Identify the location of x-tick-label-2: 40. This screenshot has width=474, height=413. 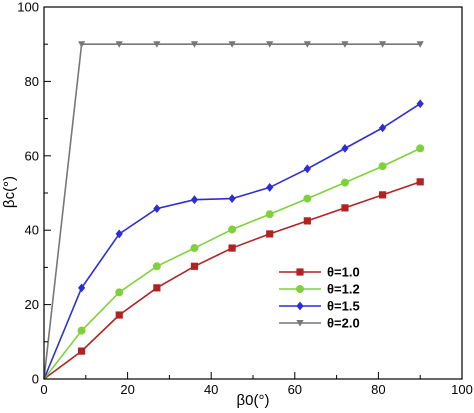
(211, 389).